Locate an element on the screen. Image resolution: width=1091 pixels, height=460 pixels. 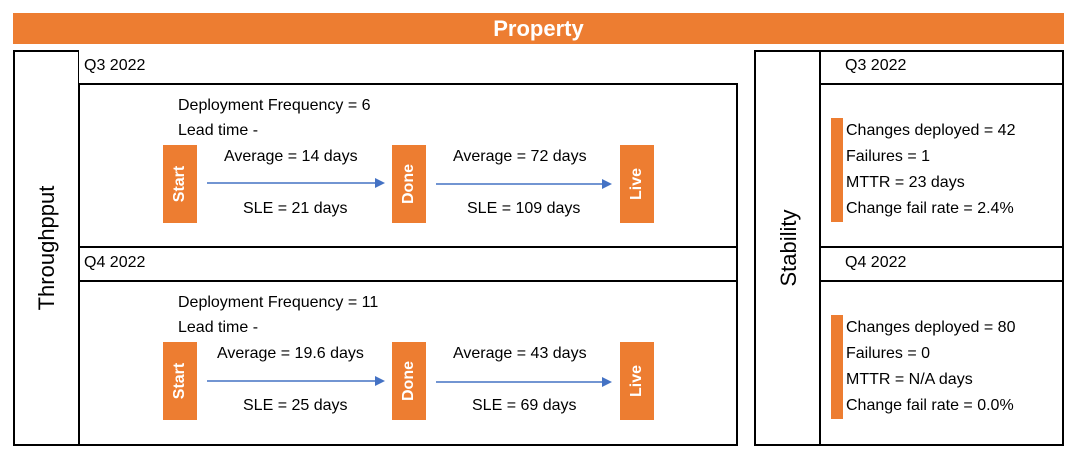
throughput-label-column is located at coordinates (46, 248).